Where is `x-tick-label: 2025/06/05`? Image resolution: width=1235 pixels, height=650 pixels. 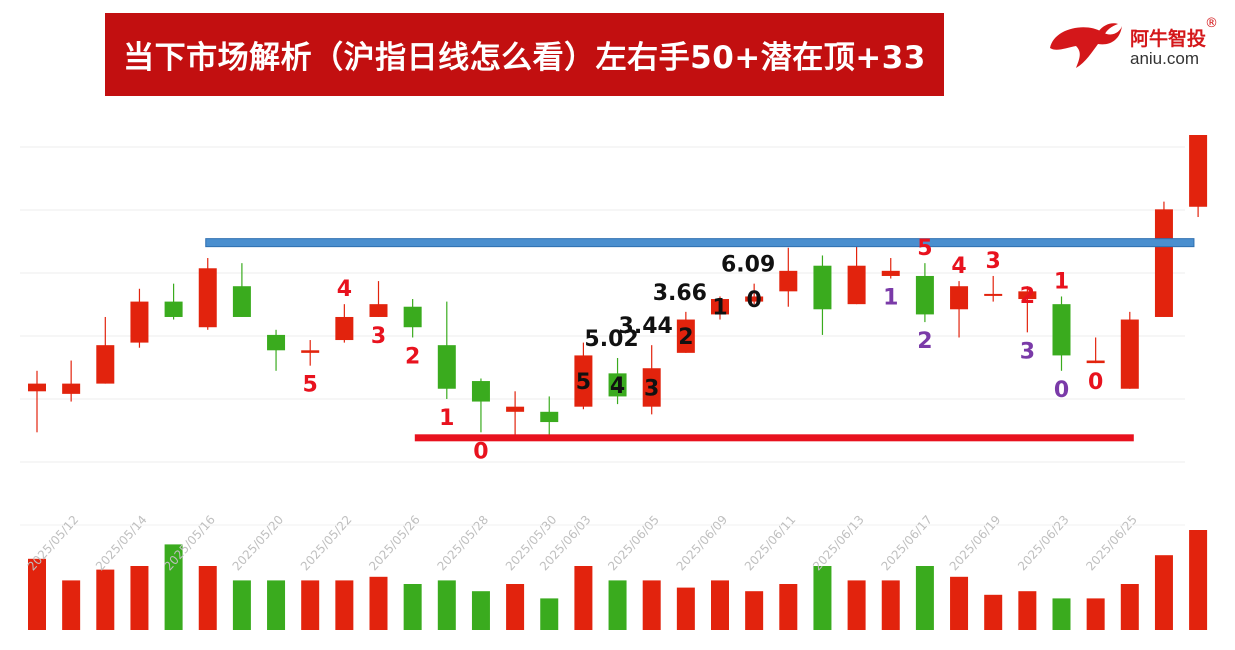 x-tick-label: 2025/06/05 is located at coordinates (633, 543).